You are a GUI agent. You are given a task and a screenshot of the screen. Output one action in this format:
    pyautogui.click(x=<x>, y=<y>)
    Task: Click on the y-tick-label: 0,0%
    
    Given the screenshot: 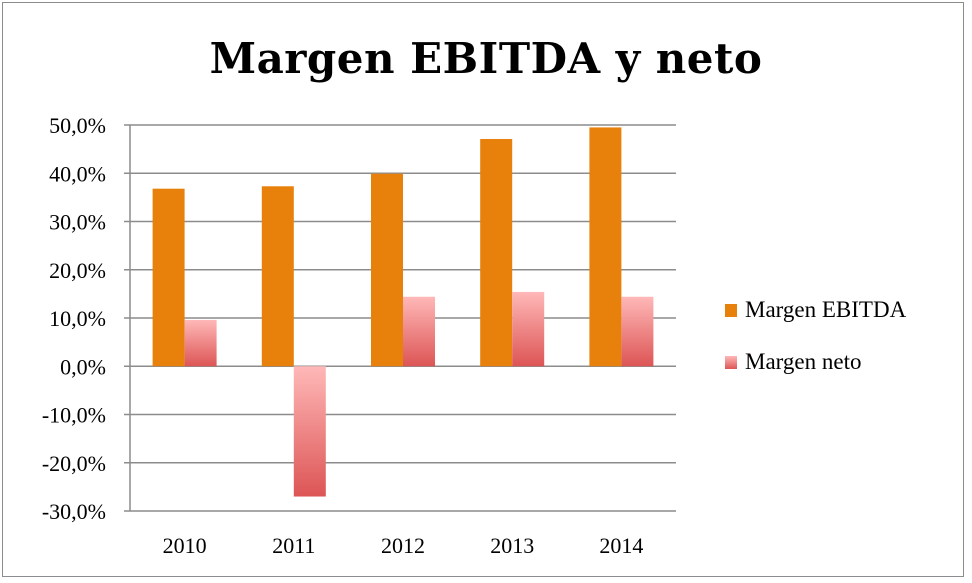 What is the action you would take?
    pyautogui.click(x=83, y=366)
    